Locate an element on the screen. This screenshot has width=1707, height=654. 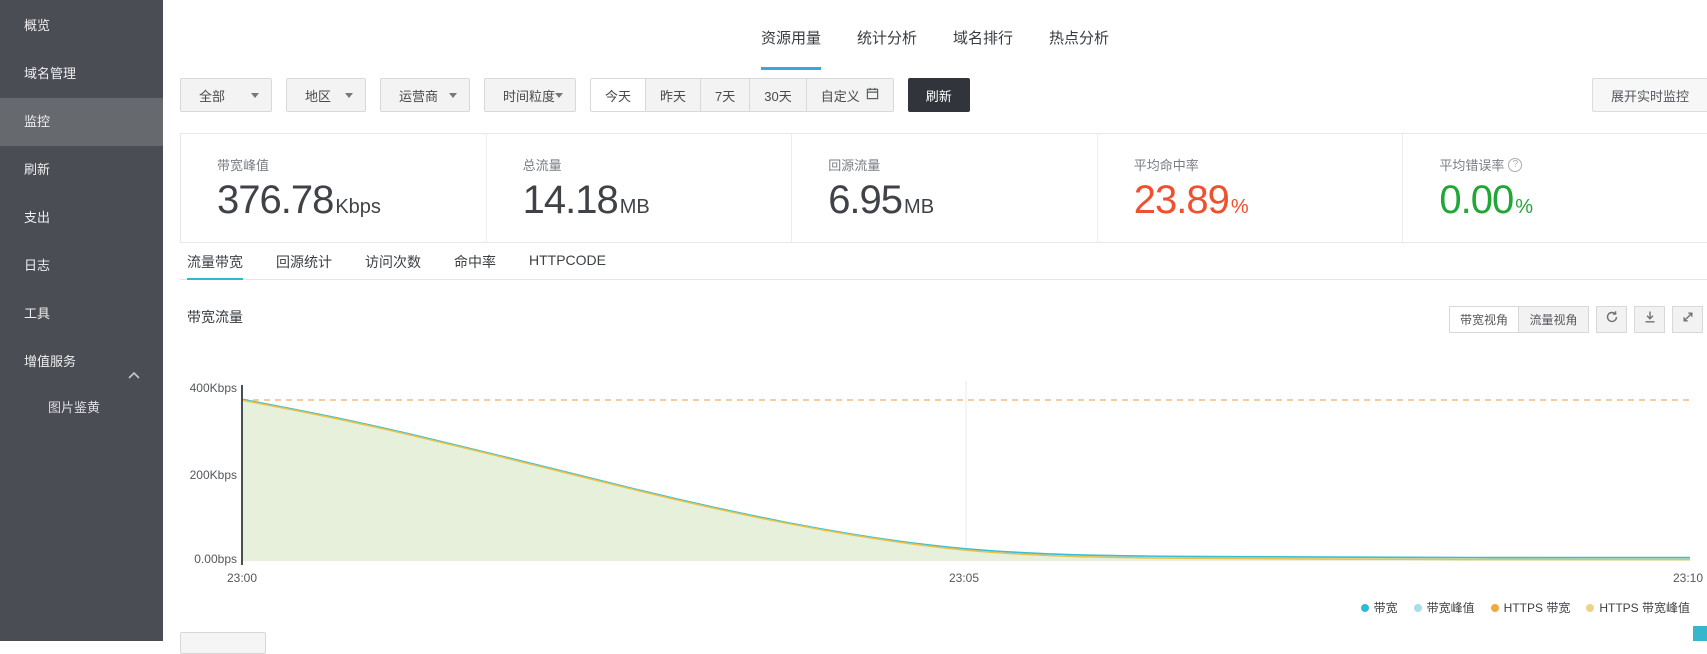
range-custom-button: 自定义 is located at coordinates (849, 95).